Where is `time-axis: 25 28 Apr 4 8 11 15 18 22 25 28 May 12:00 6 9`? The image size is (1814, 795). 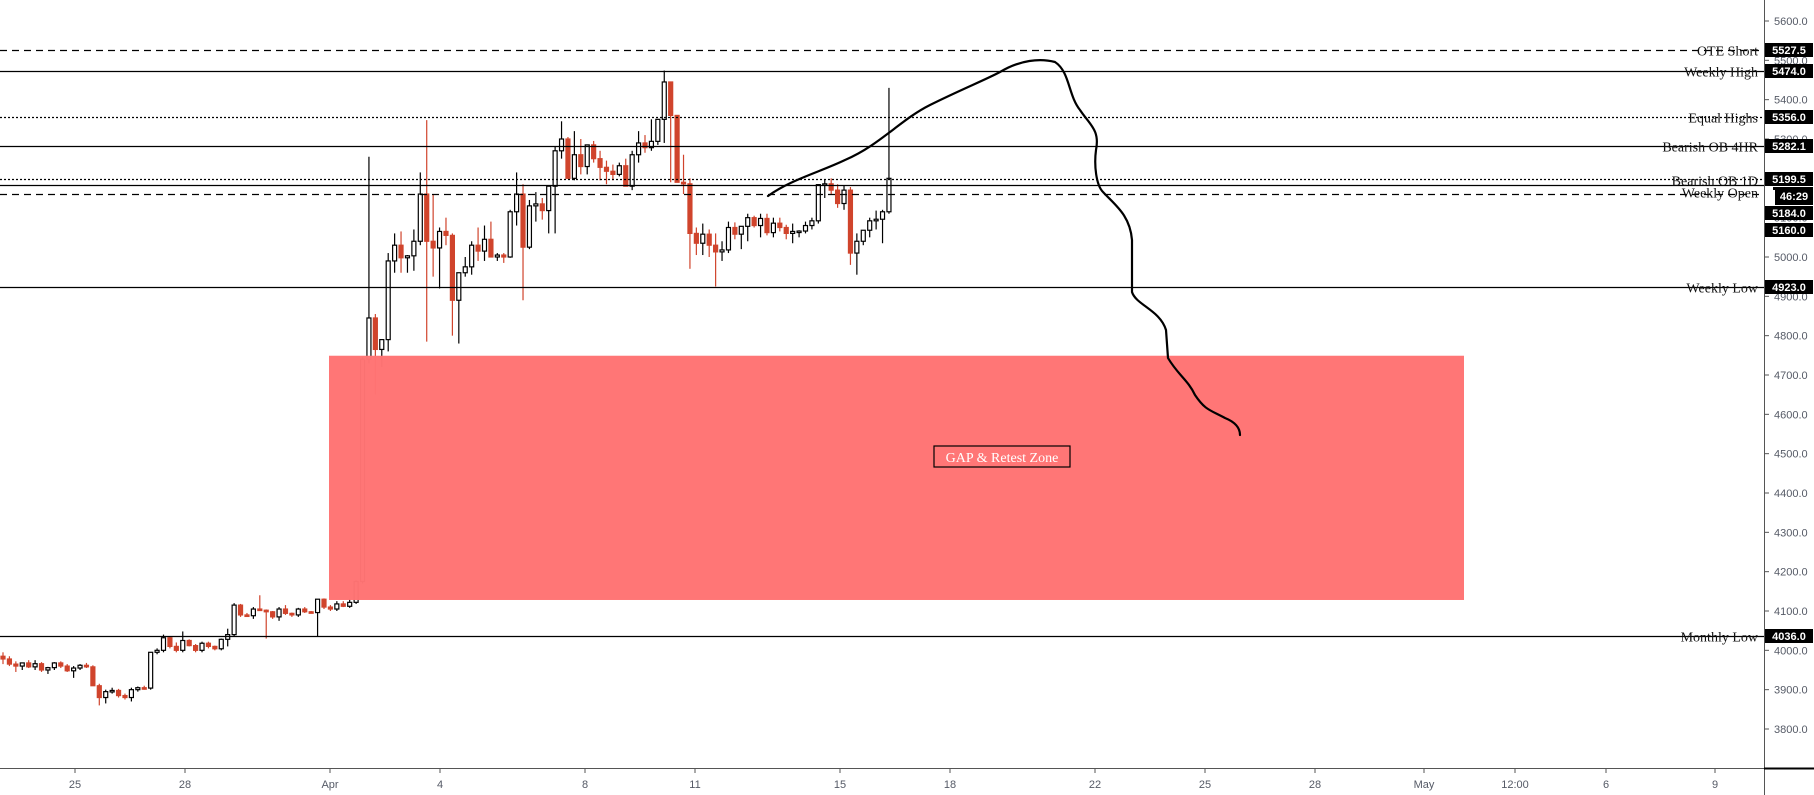
time-axis: 25 28 Apr 4 8 11 15 18 22 25 28 May 12:00 6 9 is located at coordinates (907, 781).